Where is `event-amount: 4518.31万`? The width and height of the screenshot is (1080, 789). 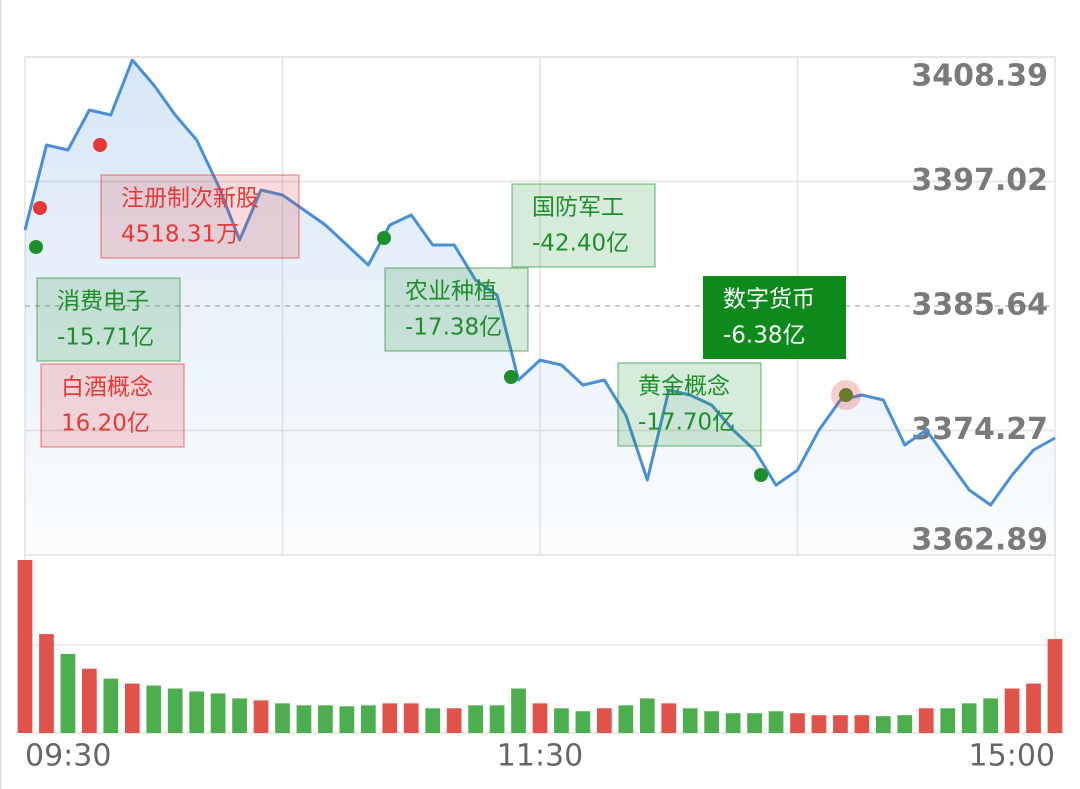
event-amount: 4518.31万 is located at coordinates (180, 235).